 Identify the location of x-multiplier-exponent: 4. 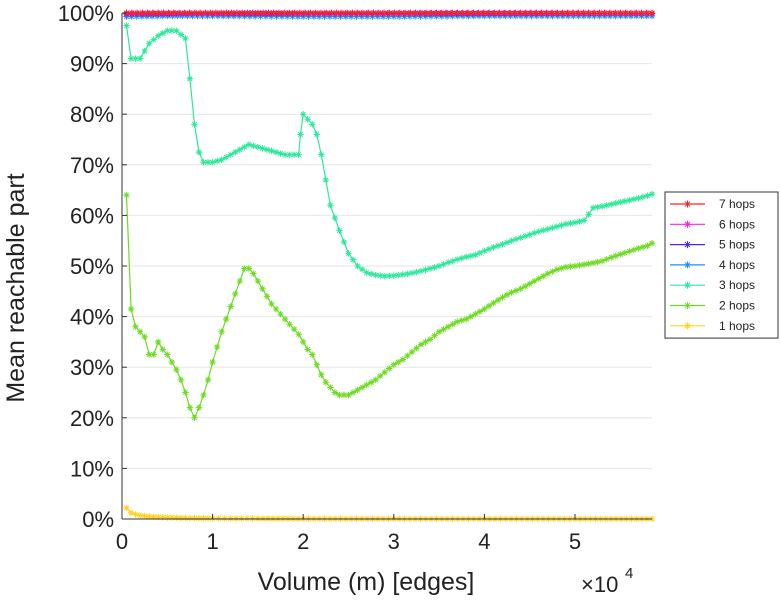
(629, 573).